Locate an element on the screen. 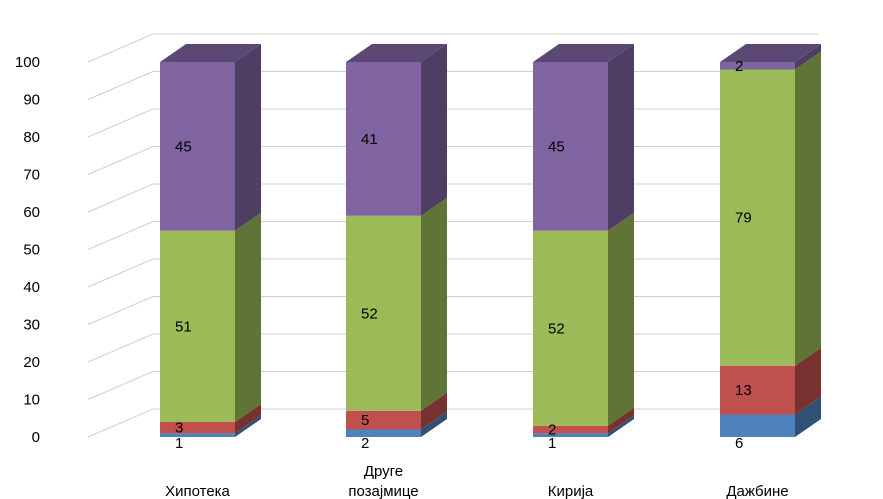 This screenshot has height=499, width=883. category-label: Дажбине is located at coordinates (757, 491).